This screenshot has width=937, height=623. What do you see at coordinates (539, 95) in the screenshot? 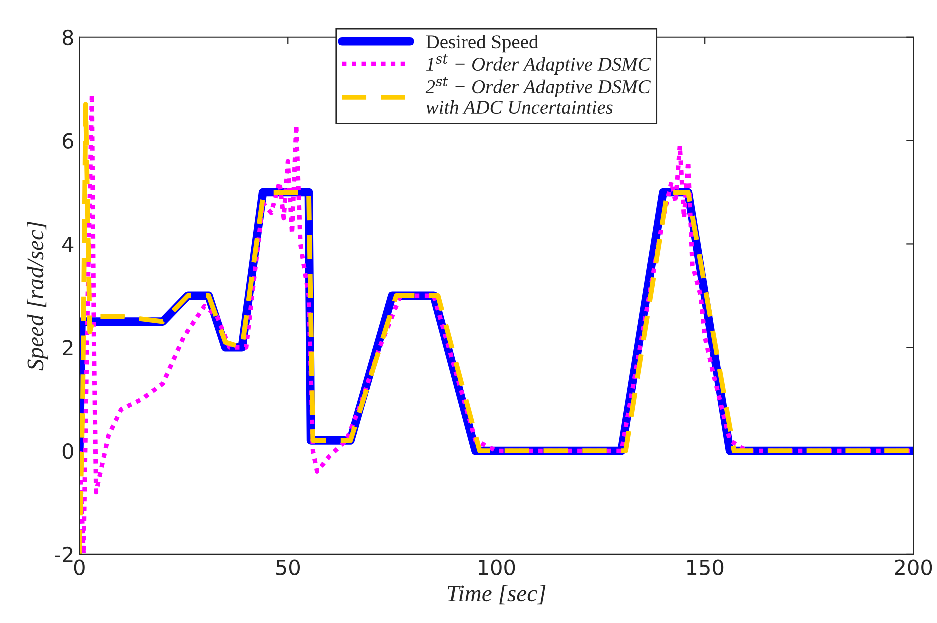
I see `legend-label: 2$^{st}$ − Order Adaptive DSMC with ADC Uncertainties` at bounding box center [539, 95].